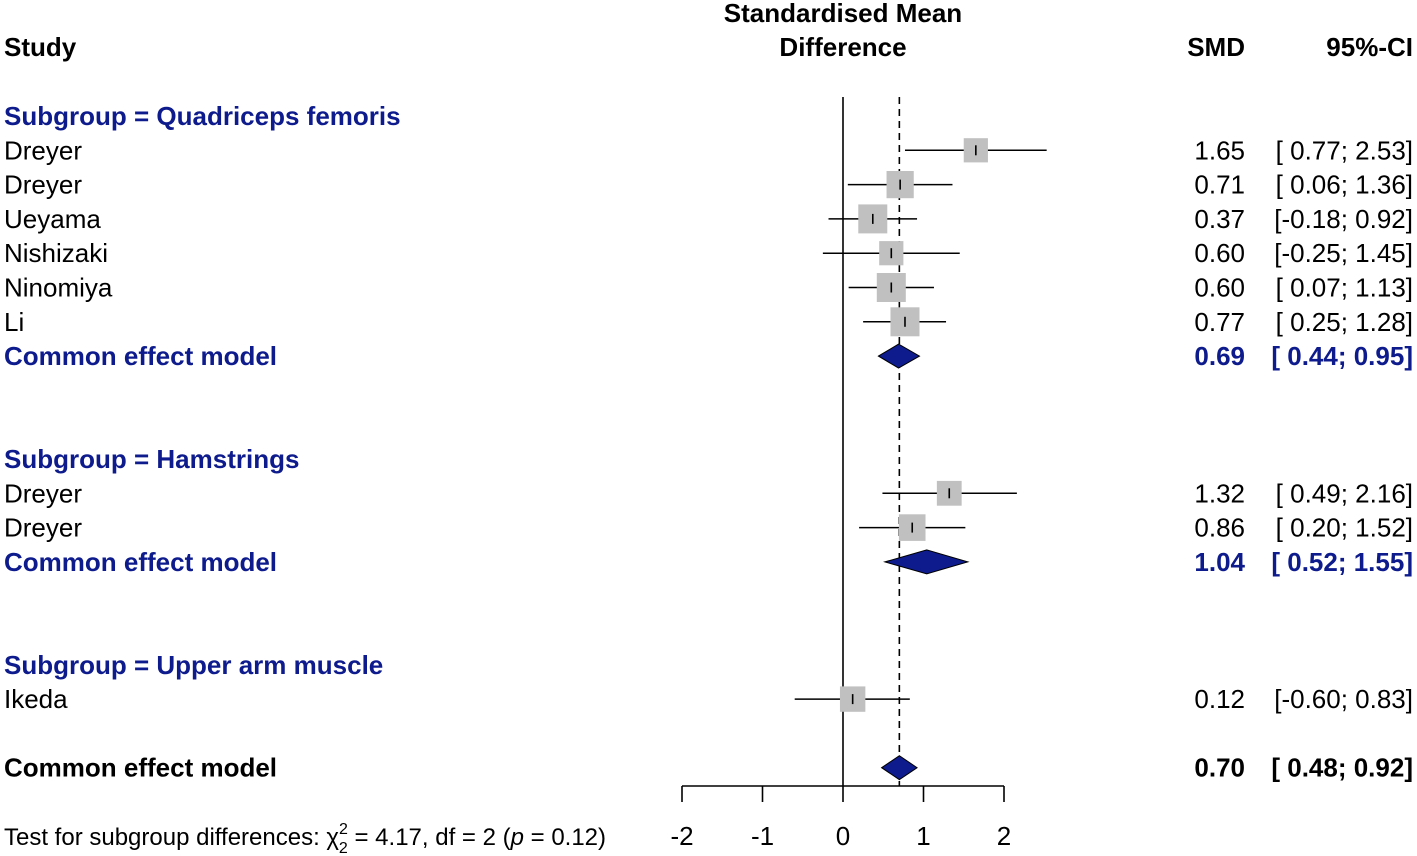  I want to click on study-label: Nishizaki, so click(56, 253).